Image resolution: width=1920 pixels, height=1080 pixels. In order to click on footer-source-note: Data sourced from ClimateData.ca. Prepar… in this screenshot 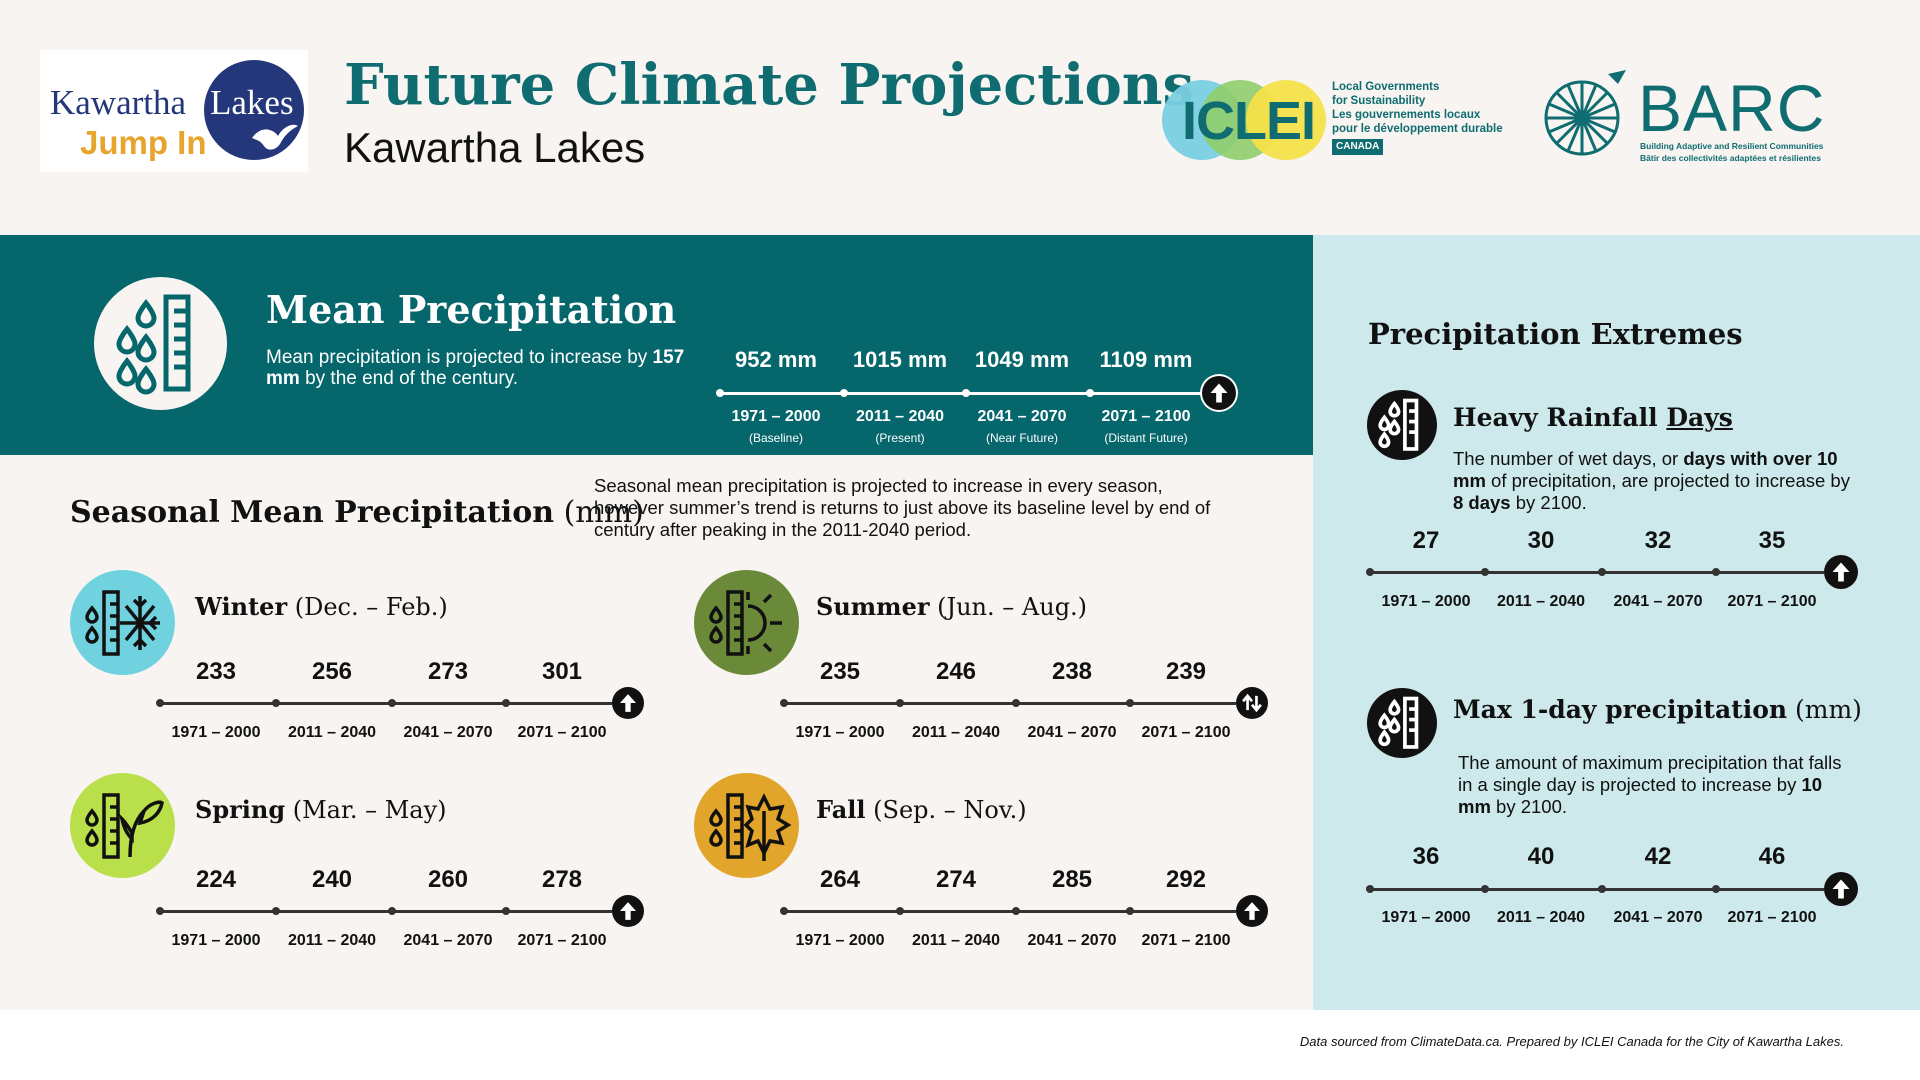, I will do `click(1571, 1041)`.